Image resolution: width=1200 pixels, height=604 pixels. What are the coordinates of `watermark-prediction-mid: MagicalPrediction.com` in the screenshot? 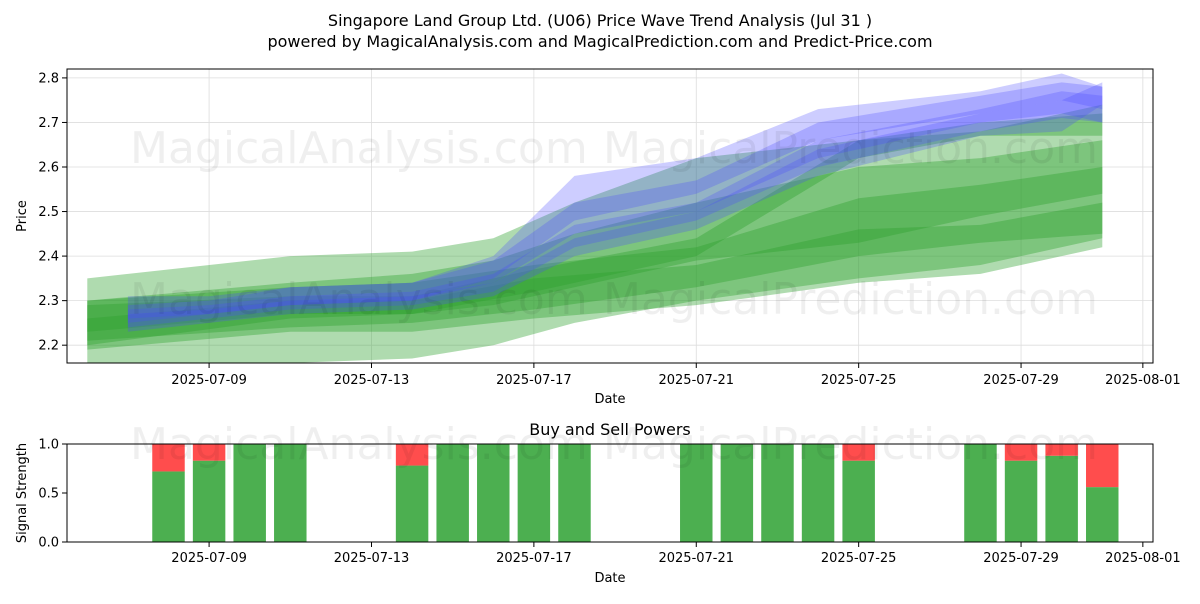 It's located at (850, 299).